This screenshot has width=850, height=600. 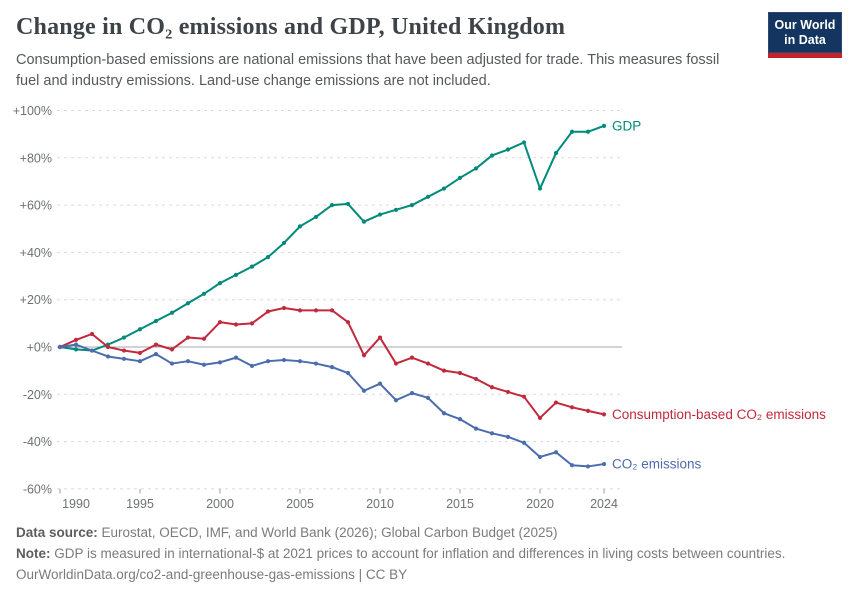 I want to click on x-tick-label: 2000, so click(x=220, y=504).